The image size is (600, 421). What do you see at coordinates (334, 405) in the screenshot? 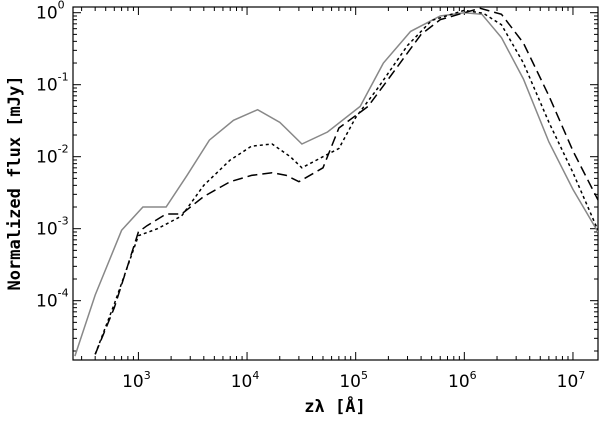
I see `x-axis-title: zλ [Å]` at bounding box center [334, 405].